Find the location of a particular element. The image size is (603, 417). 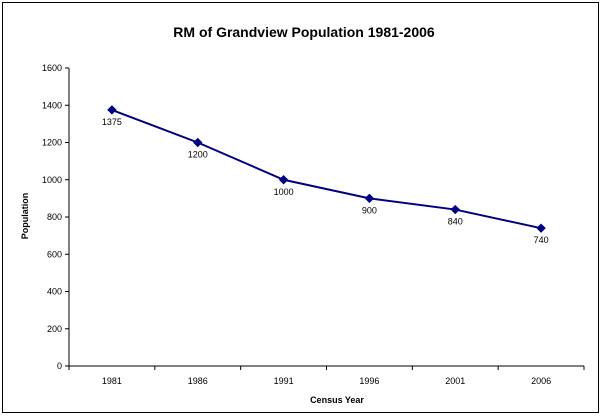

data-label: 1000 is located at coordinates (284, 192).